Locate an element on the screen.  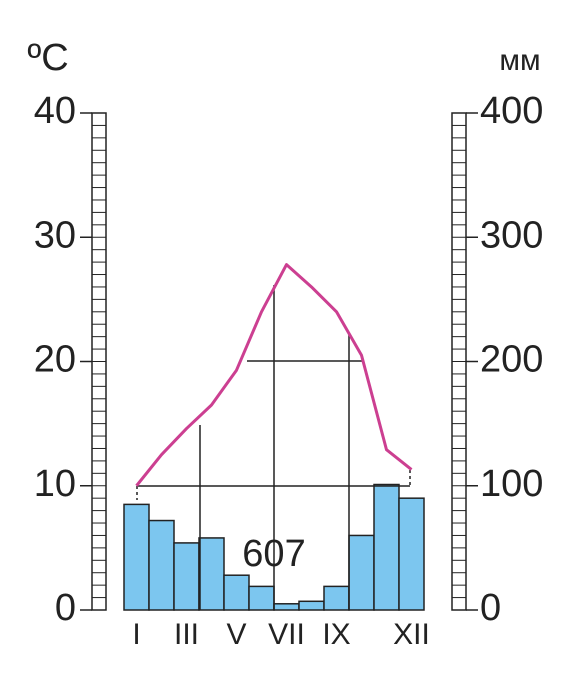
y-axis-label: ºC is located at coordinates (47, 58).